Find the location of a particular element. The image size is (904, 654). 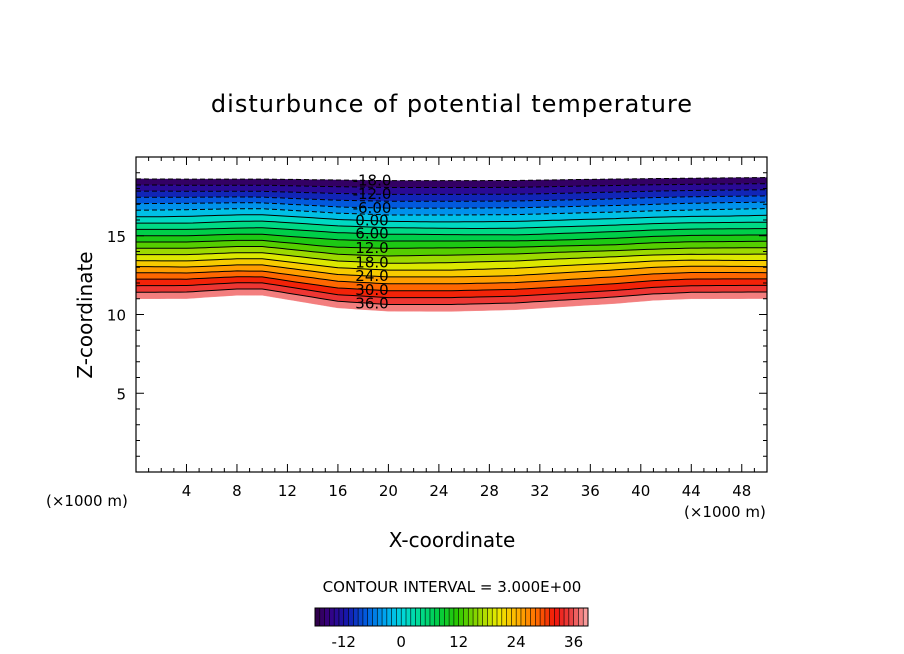

contour-label: 36.0 is located at coordinates (371, 303).